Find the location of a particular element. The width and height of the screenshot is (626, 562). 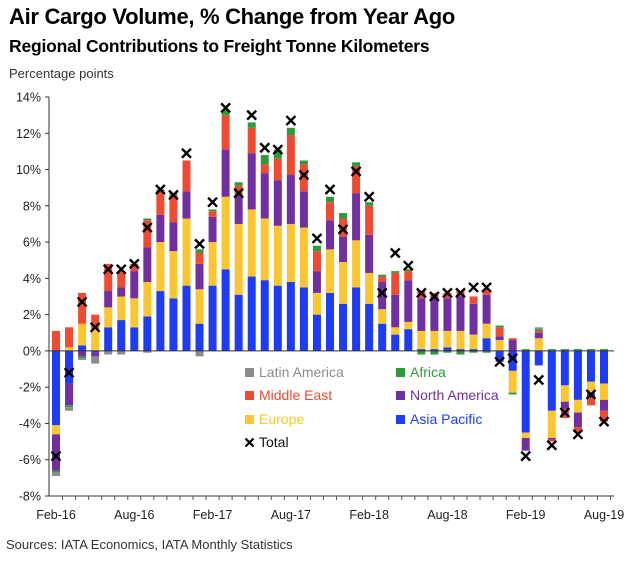

legend-item-europe: Europe is located at coordinates (274, 419).